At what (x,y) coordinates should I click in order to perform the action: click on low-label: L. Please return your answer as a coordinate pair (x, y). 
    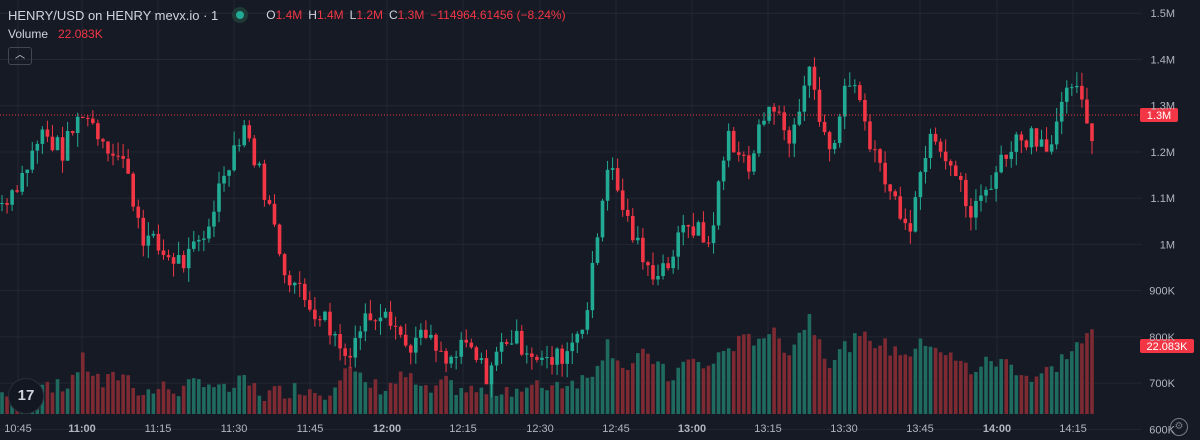
    Looking at the image, I should click on (353, 15).